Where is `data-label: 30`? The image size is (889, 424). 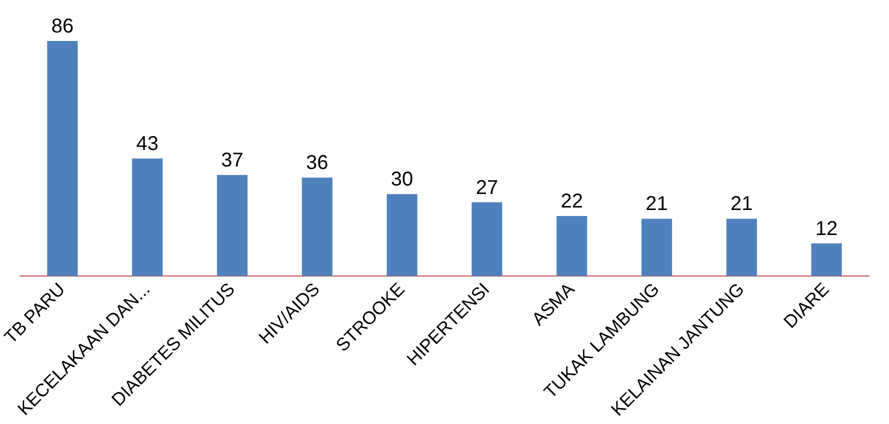
data-label: 30 is located at coordinates (402, 179).